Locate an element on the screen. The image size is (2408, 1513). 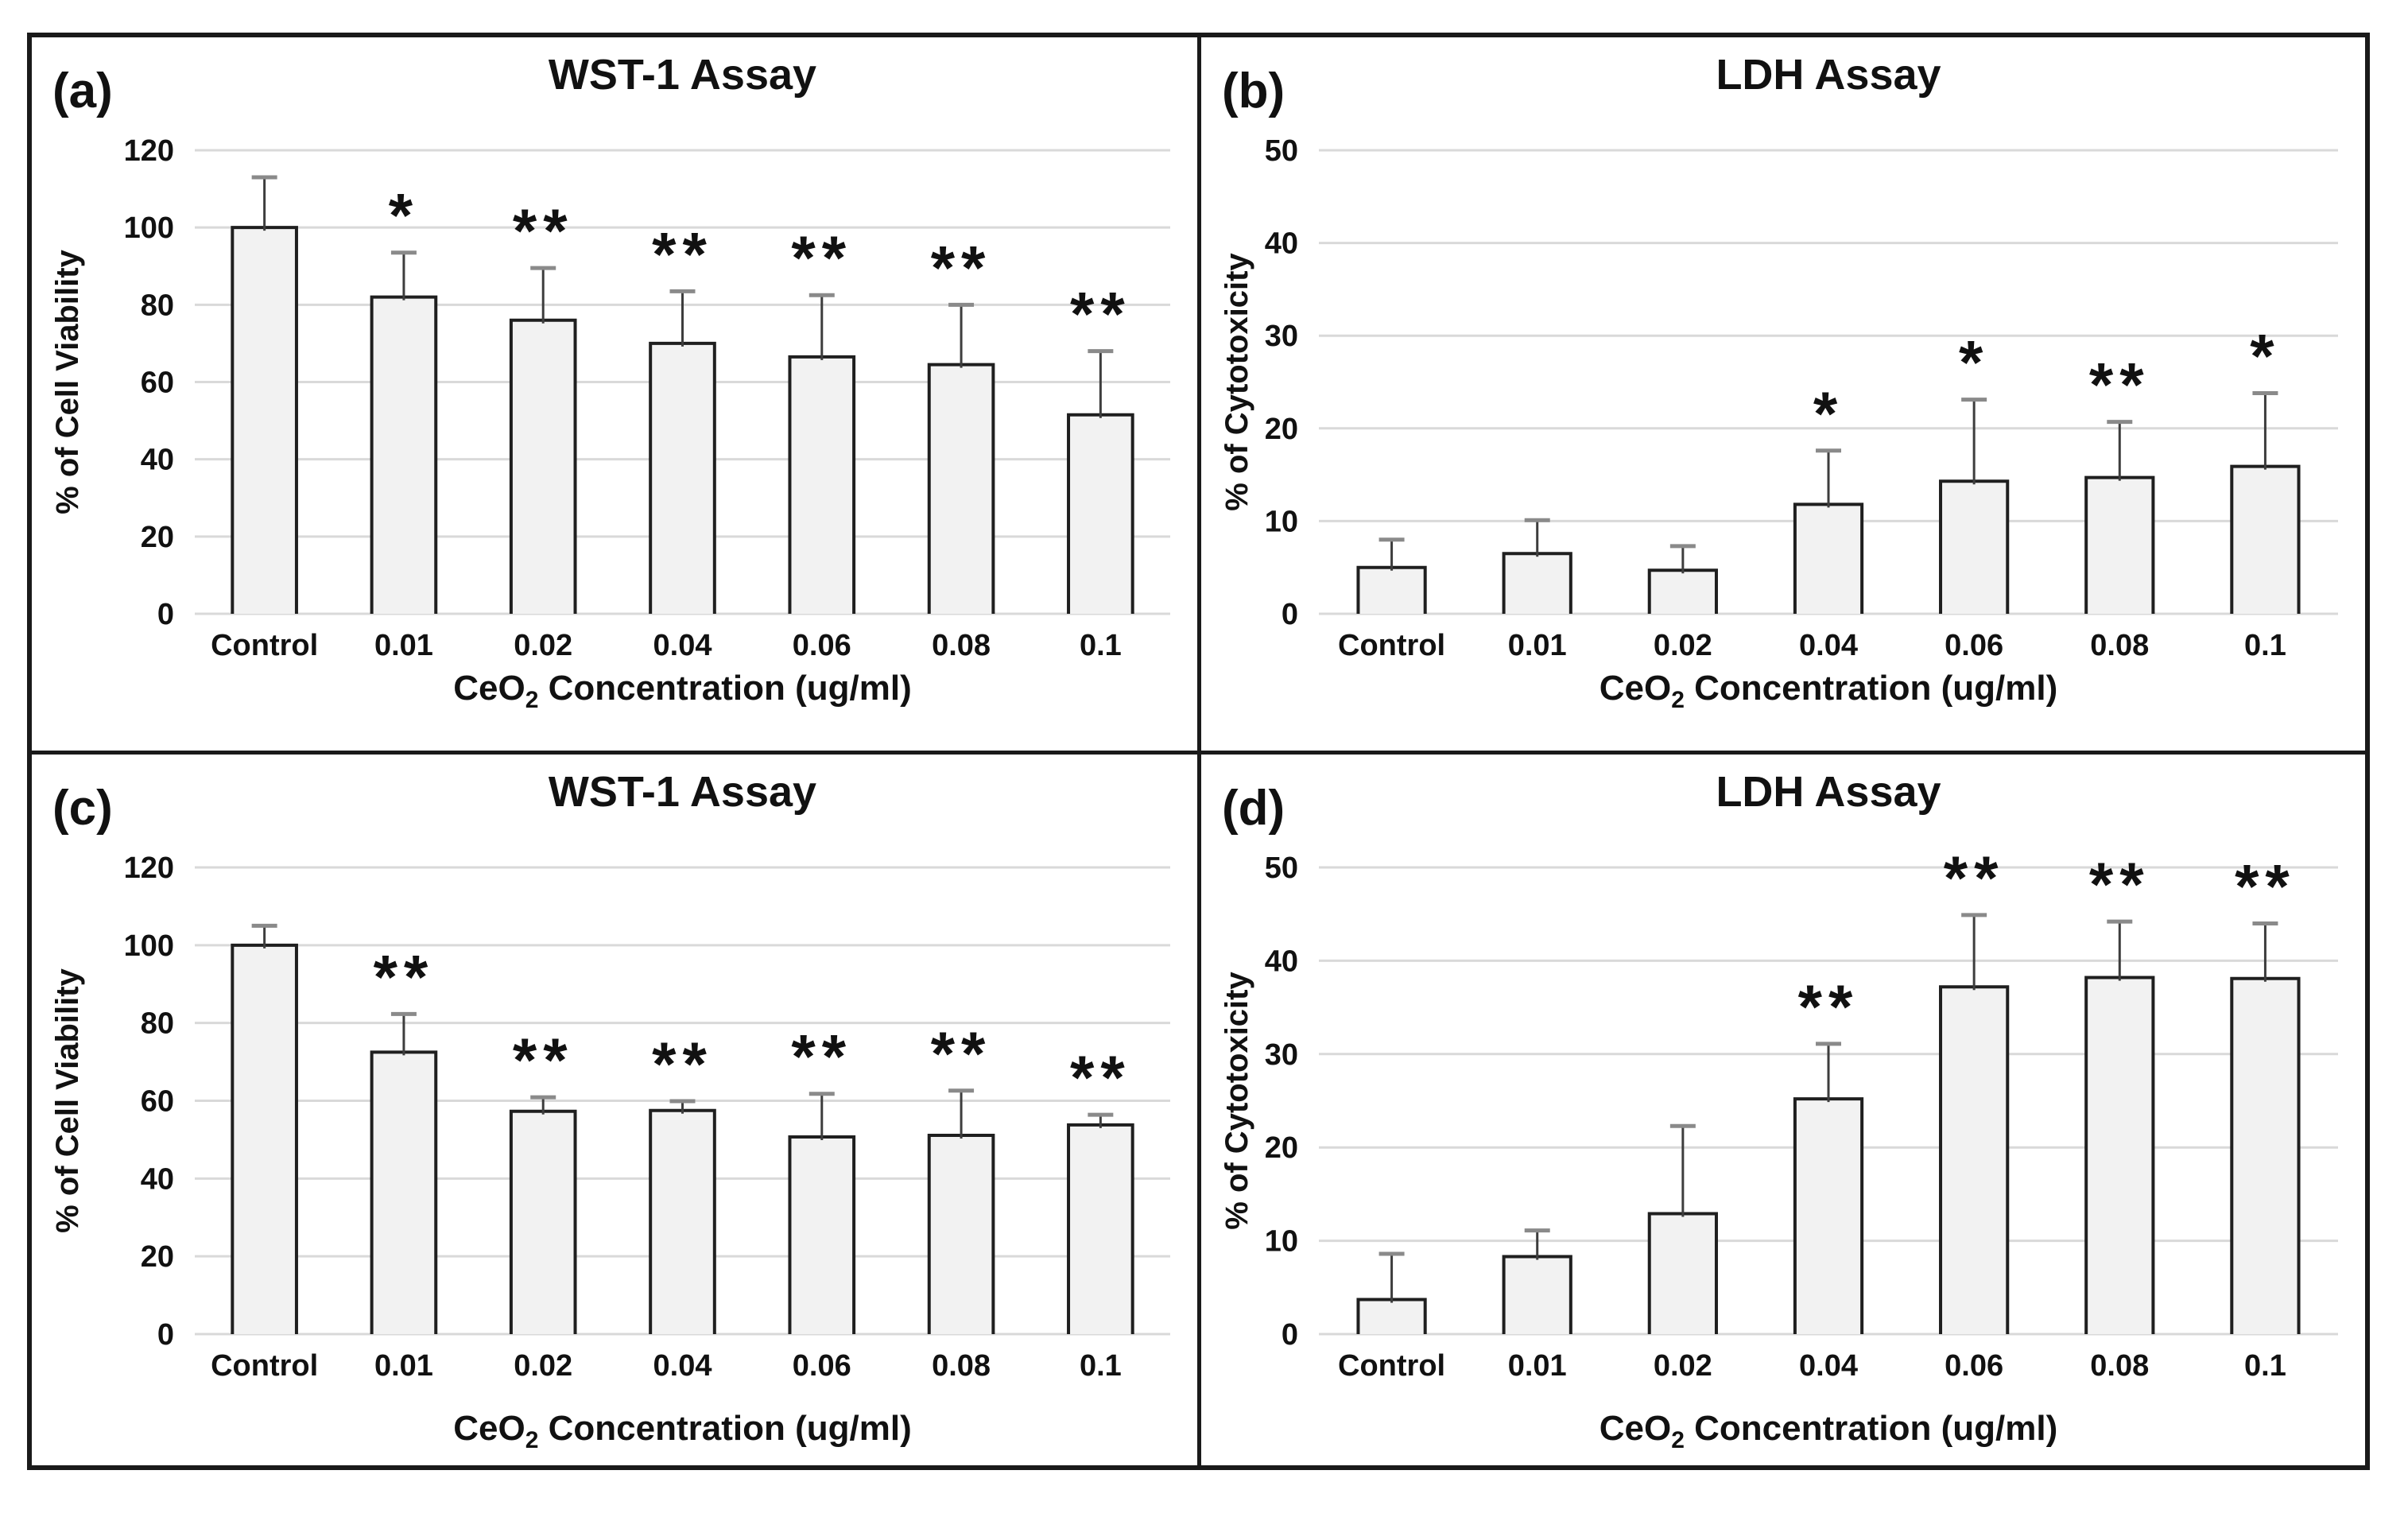
chart-title: LDH Assay is located at coordinates (1828, 792).